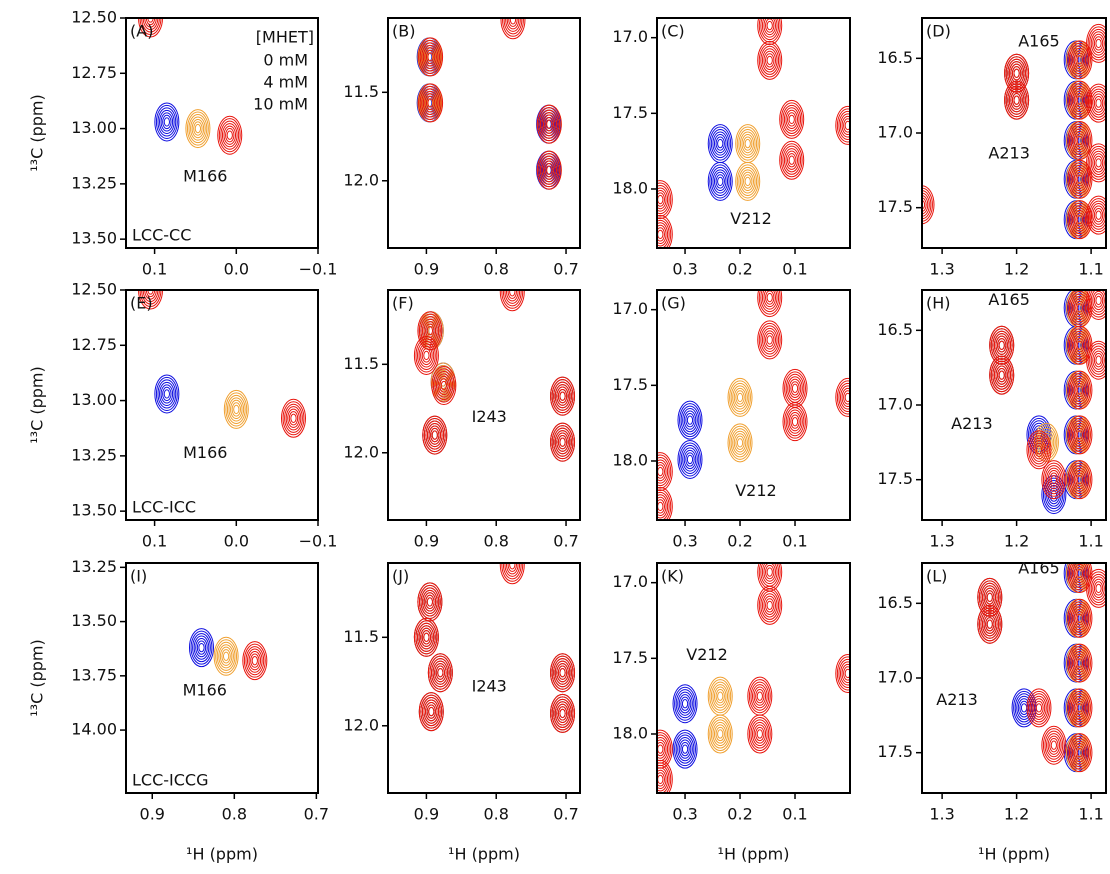 This screenshot has width=1110, height=874. I want to click on panel: 0.3 0.2 0.1 17.0 17.5 18.0 (G) V212, so click(731, 420).